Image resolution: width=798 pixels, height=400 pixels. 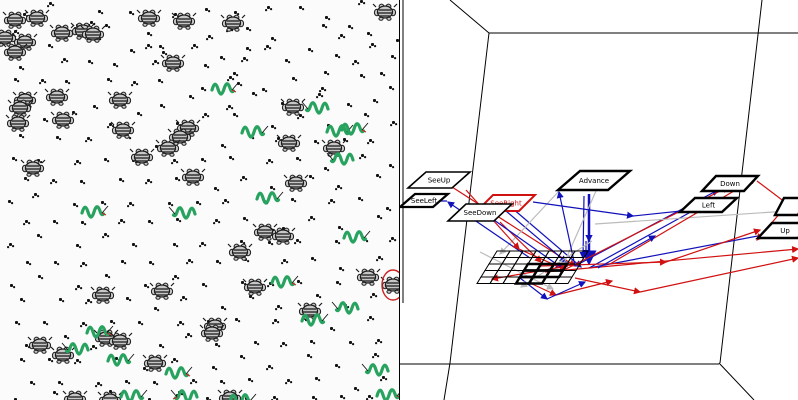 What do you see at coordinates (439, 180) in the screenshot?
I see `node-seeup: SeeUp` at bounding box center [439, 180].